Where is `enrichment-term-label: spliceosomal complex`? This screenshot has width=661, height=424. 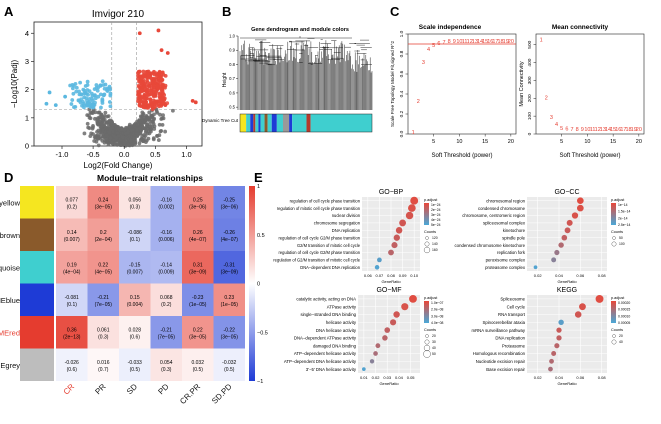
enrichment-term-label: spliceosomal complex is located at coordinates (504, 223).